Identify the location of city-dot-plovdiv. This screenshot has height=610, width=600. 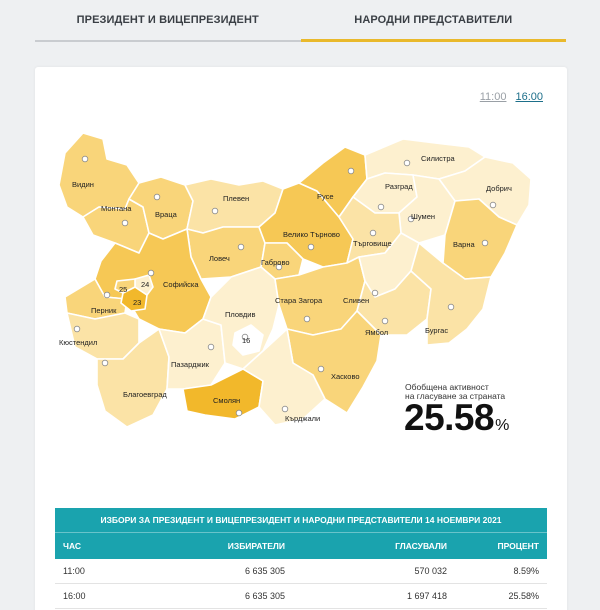
(245, 337).